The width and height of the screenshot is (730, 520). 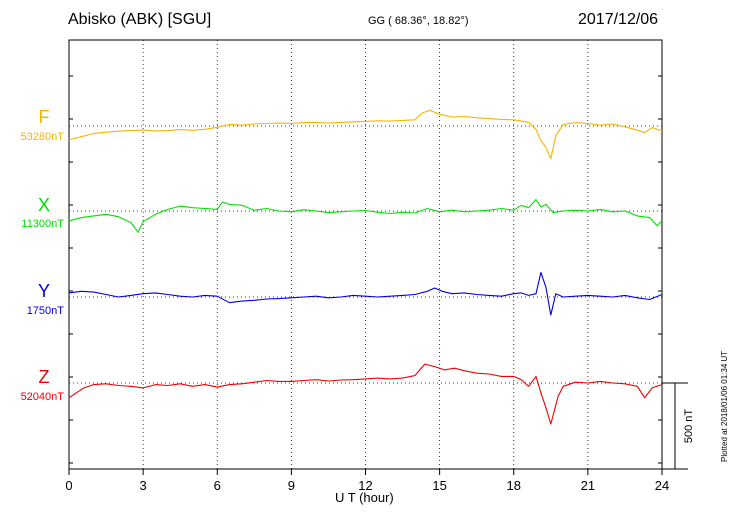 What do you see at coordinates (365, 394) in the screenshot?
I see `series-line-z` at bounding box center [365, 394].